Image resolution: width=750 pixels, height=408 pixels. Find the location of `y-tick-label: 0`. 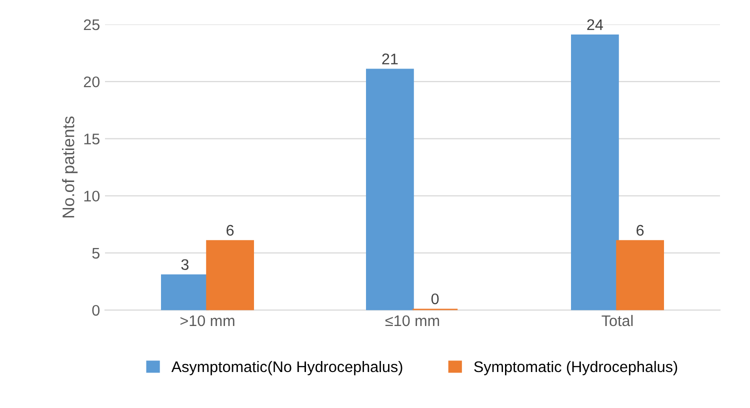

y-tick-label: 0 is located at coordinates (96, 310).